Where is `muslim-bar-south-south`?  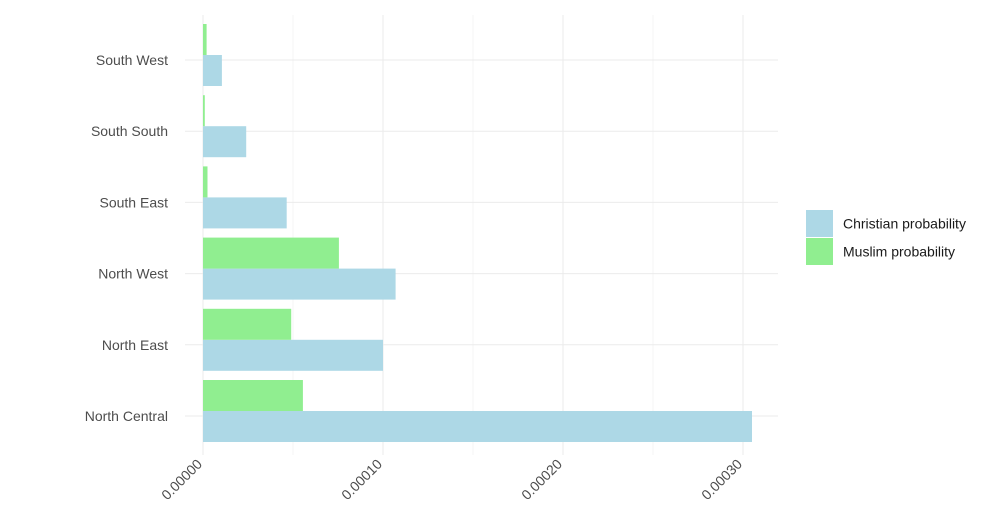
muslim-bar-south-south is located at coordinates (204, 111).